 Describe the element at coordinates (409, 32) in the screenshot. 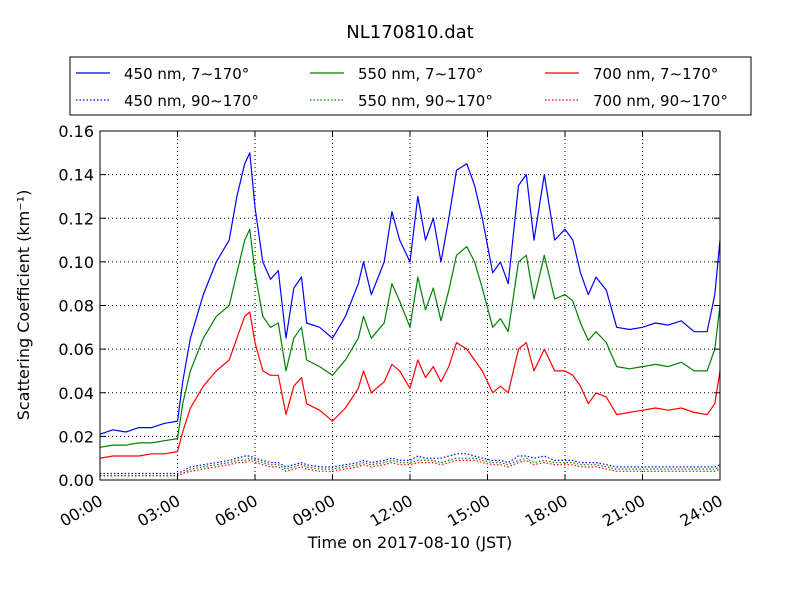

I see `chart-title: NL170810.dat` at that location.